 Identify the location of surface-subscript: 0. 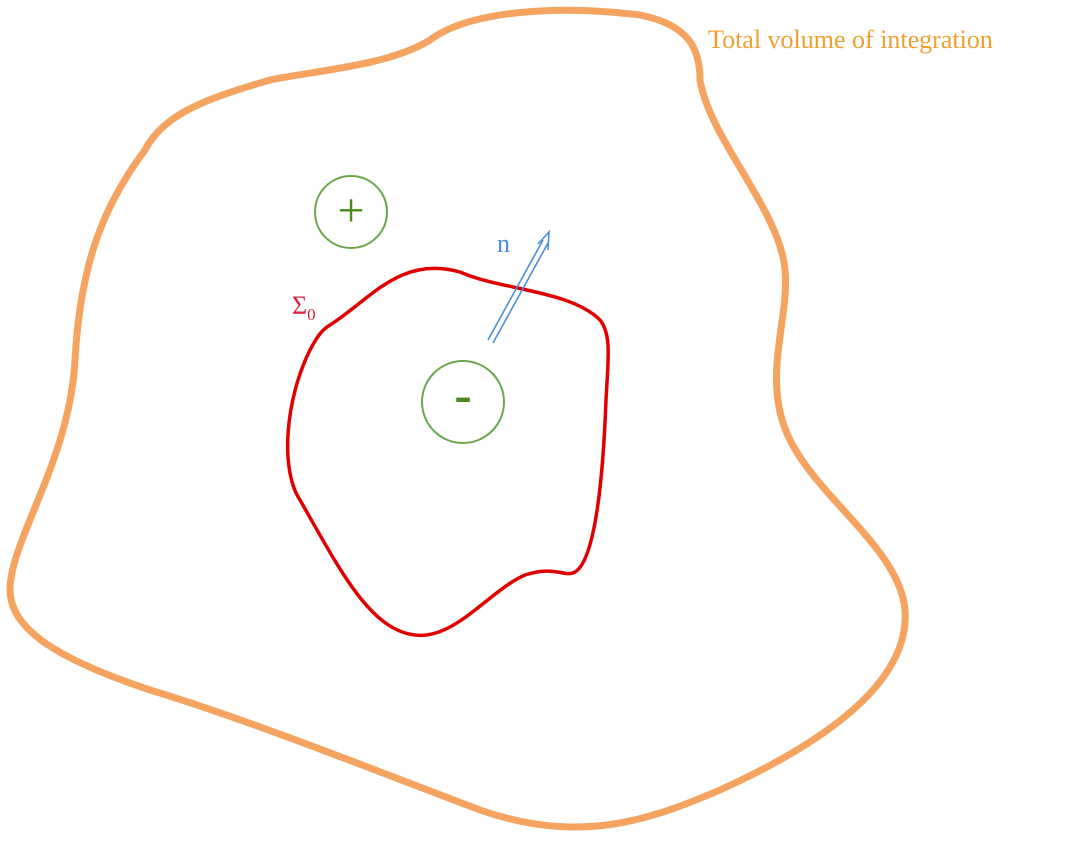
(311, 314).